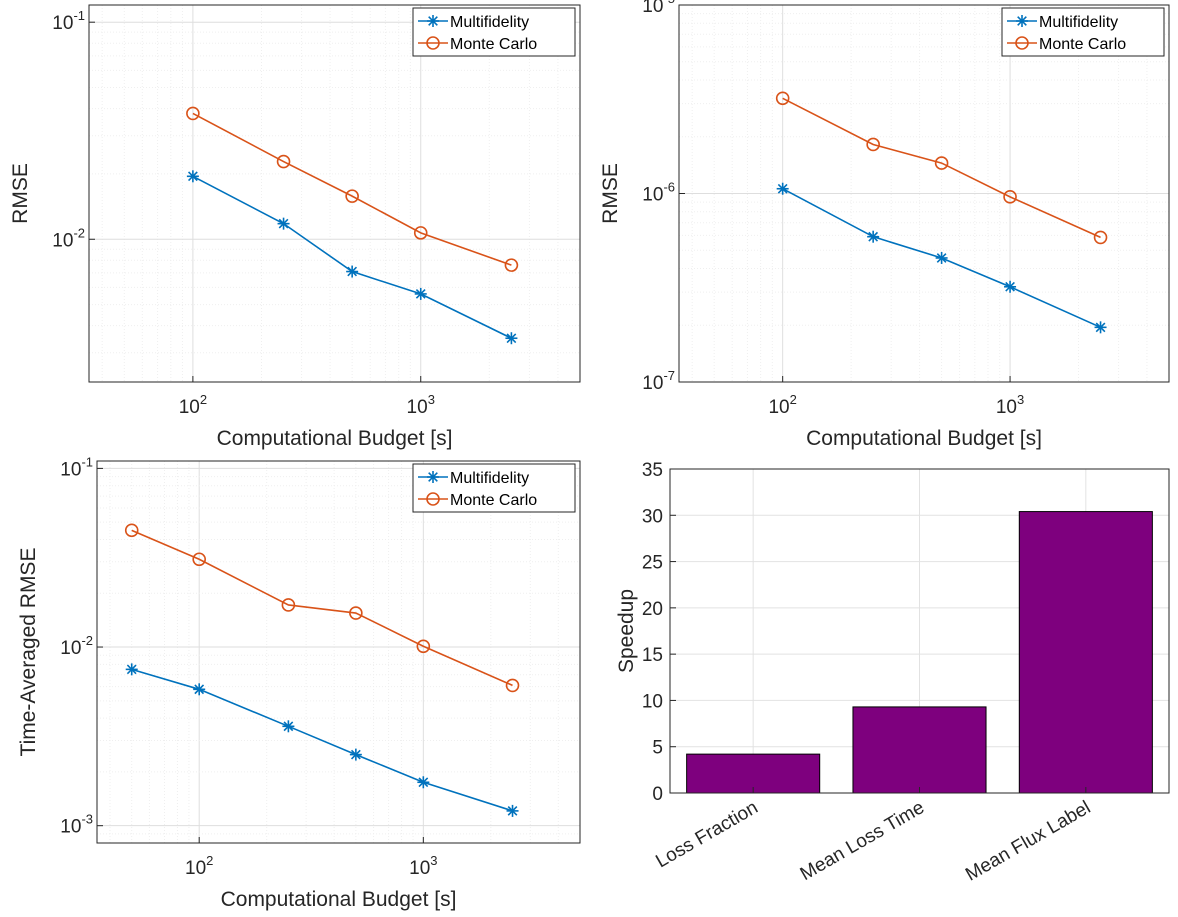 The height and width of the screenshot is (917, 1178). Describe the element at coordinates (862, 841) in the screenshot. I see `x-tick-label: Mean Loss Time` at that location.